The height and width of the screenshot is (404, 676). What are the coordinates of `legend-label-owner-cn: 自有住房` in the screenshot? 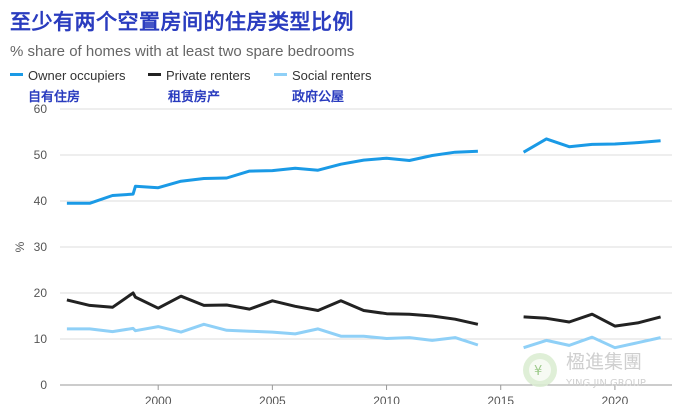 It's located at (54, 97).